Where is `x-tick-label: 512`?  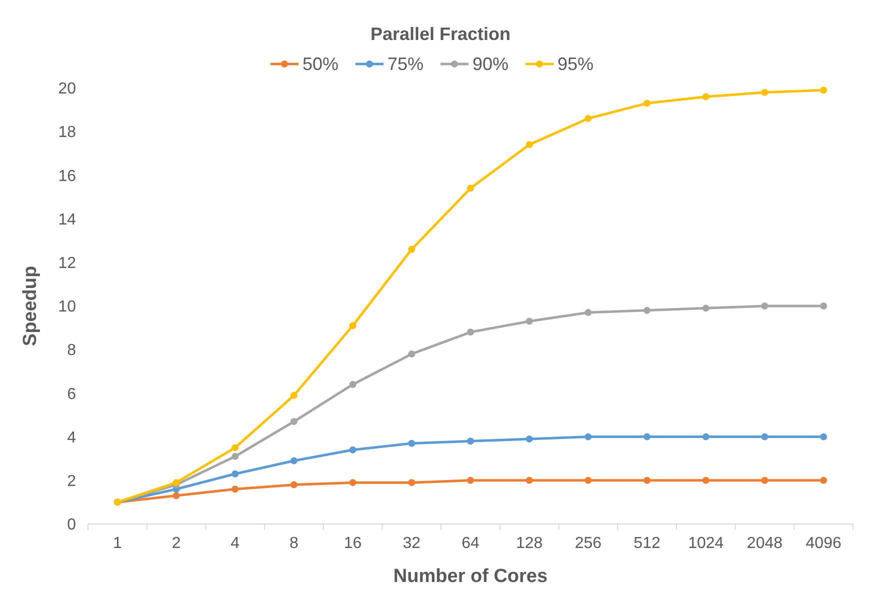 x-tick-label: 512 is located at coordinates (647, 543).